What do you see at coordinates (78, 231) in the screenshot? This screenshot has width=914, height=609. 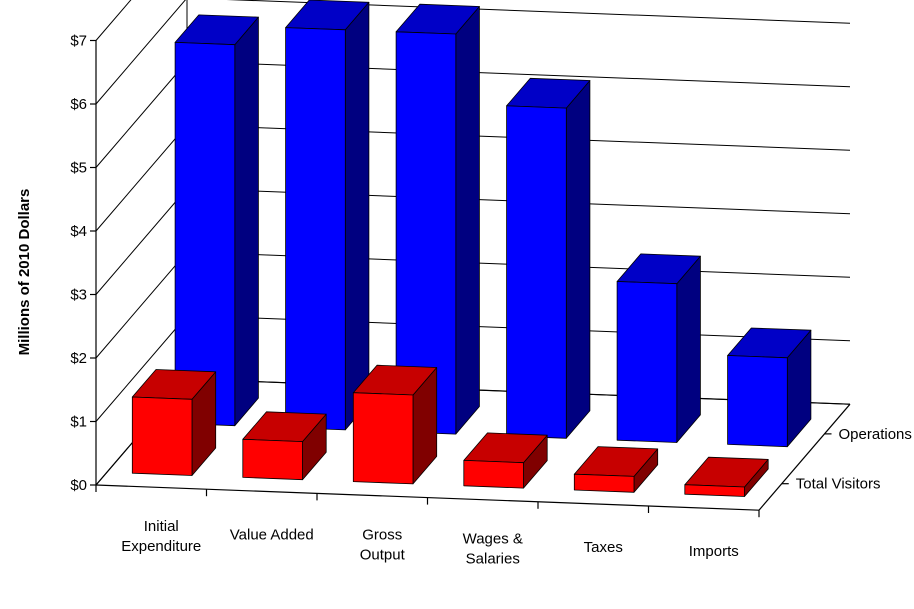 I see `y-tick-label: $4` at bounding box center [78, 231].